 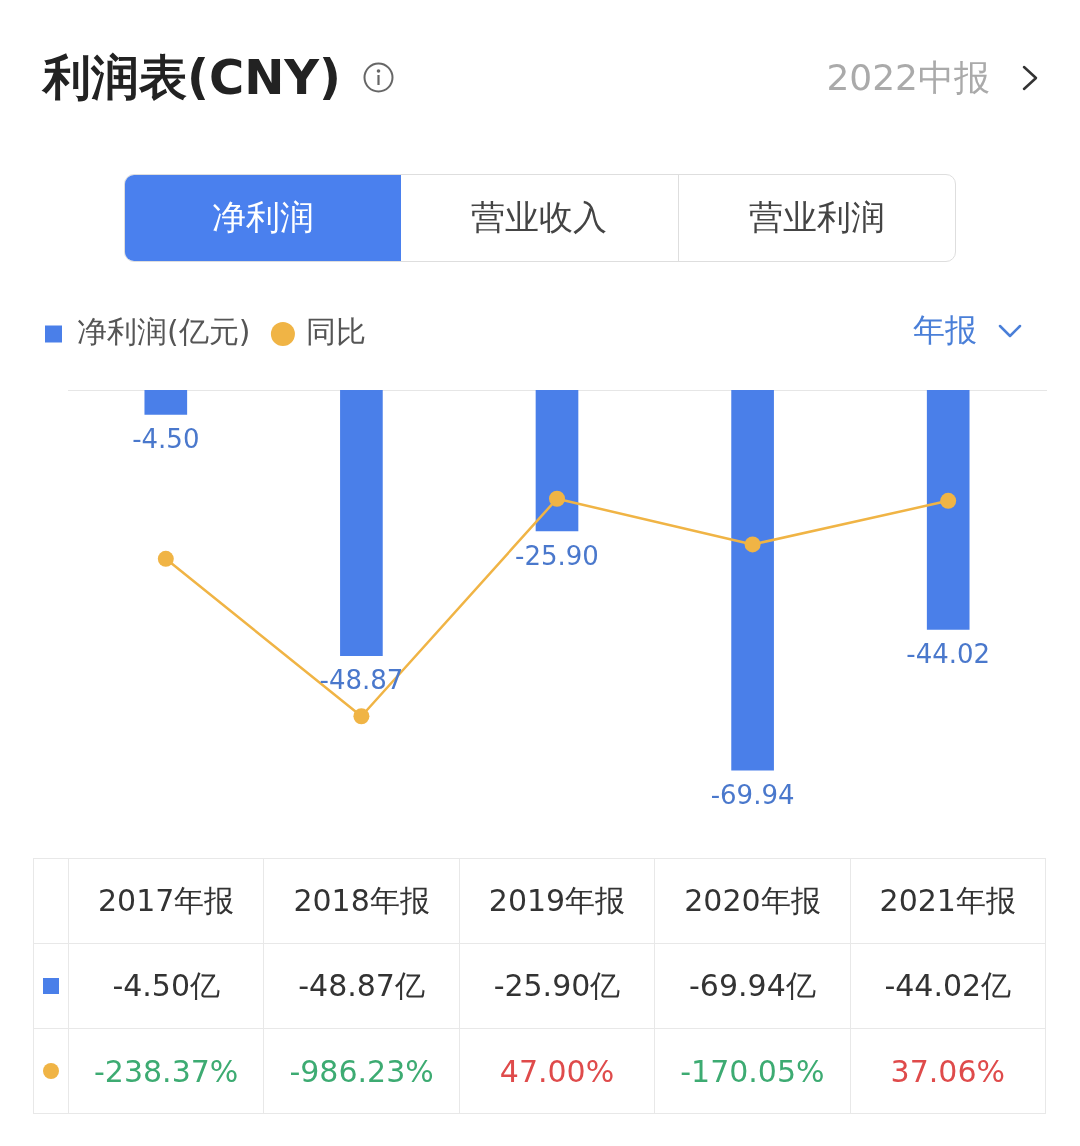 What do you see at coordinates (557, 986) in the screenshot?
I see `text: -25.90亿` at bounding box center [557, 986].